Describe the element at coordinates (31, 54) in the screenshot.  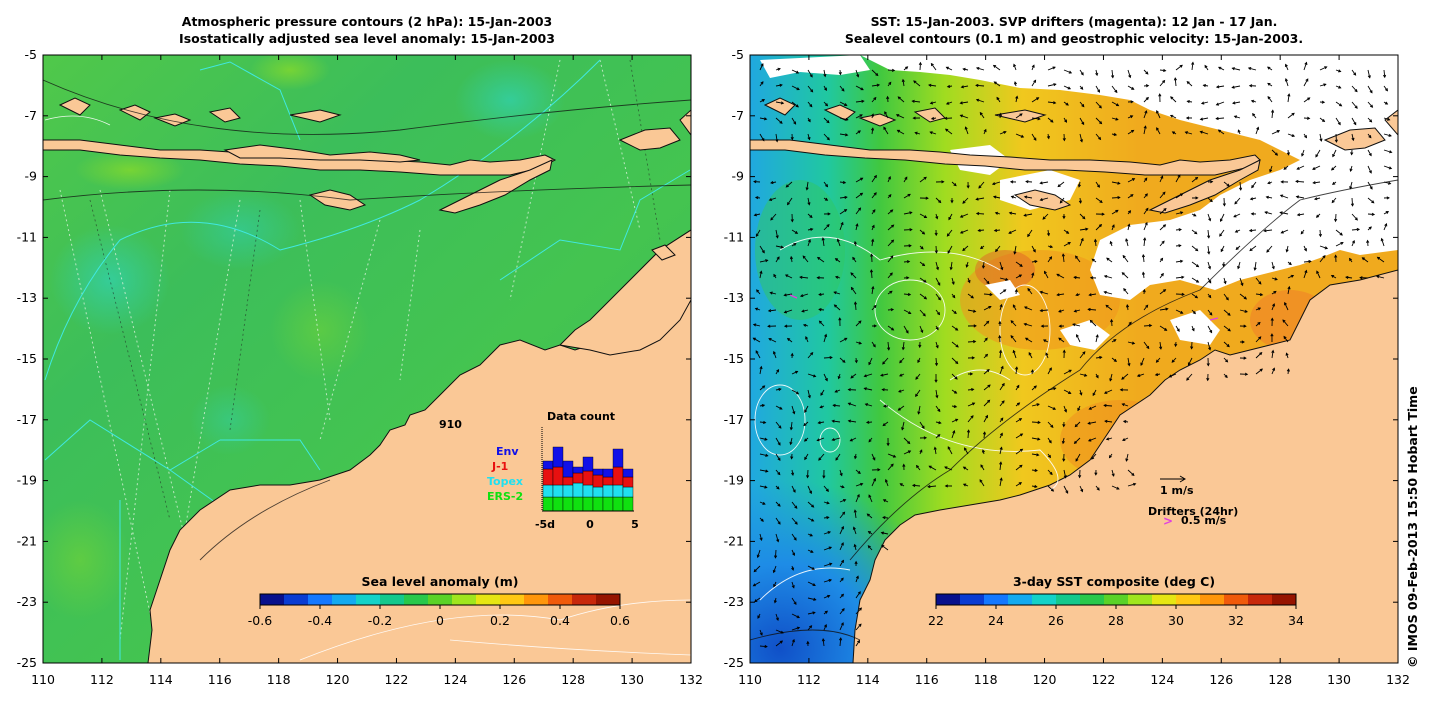
I see `left-lat-tick: -5` at that location.